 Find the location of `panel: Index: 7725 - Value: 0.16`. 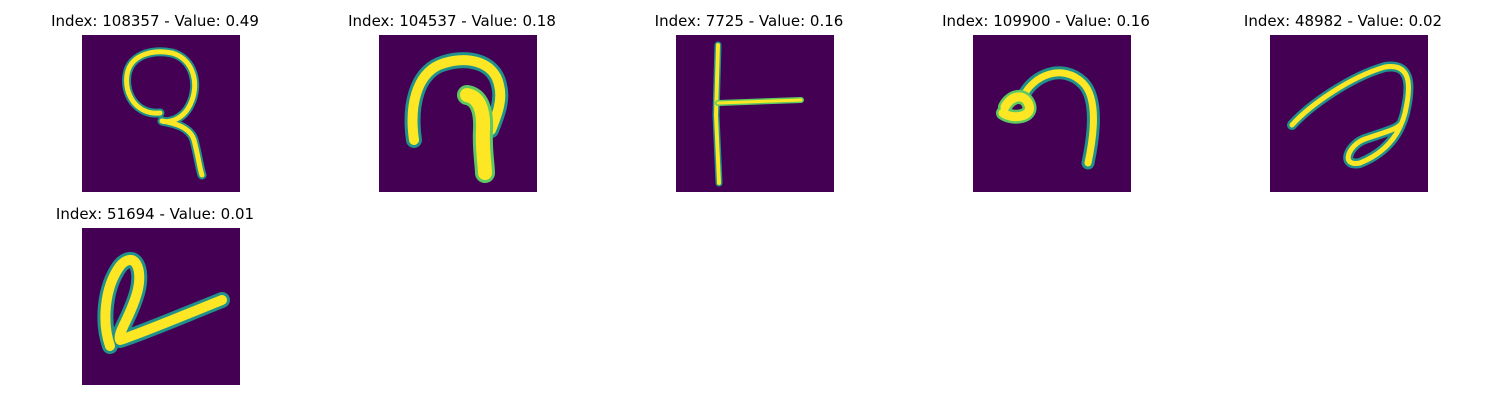

panel: Index: 7725 - Value: 0.16 is located at coordinates (749, 105).